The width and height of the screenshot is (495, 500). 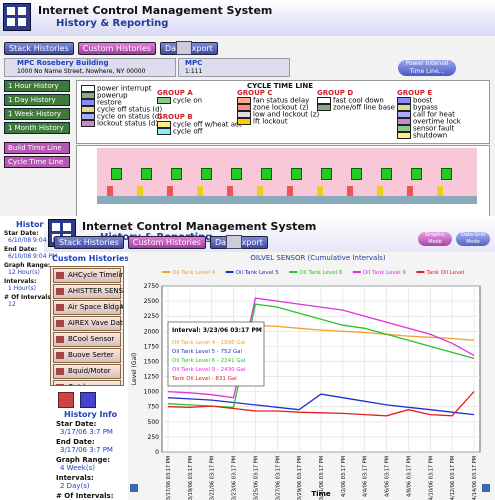 I want to click on mode-button: Data Grid Mode, so click(x=473, y=239).